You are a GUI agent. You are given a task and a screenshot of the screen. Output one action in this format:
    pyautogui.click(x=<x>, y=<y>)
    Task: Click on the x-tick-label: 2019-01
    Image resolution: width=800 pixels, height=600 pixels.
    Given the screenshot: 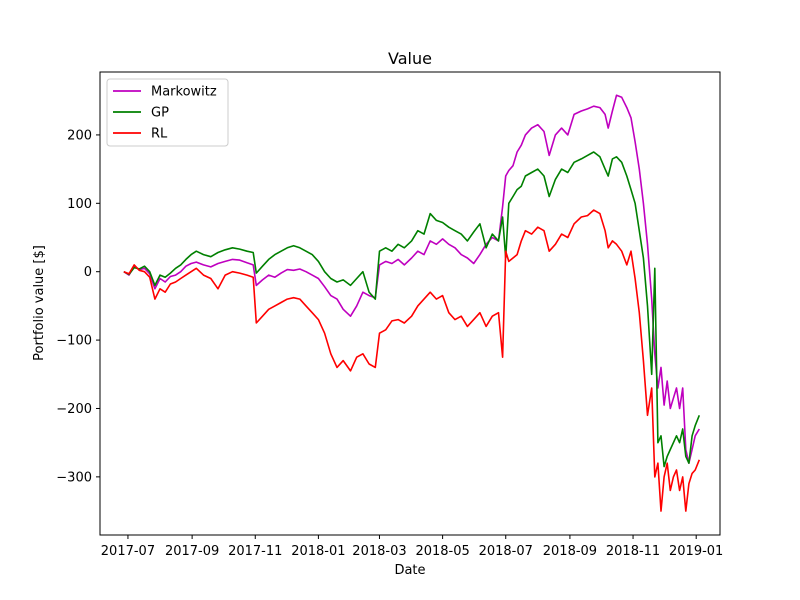 What is the action you would take?
    pyautogui.click(x=696, y=551)
    